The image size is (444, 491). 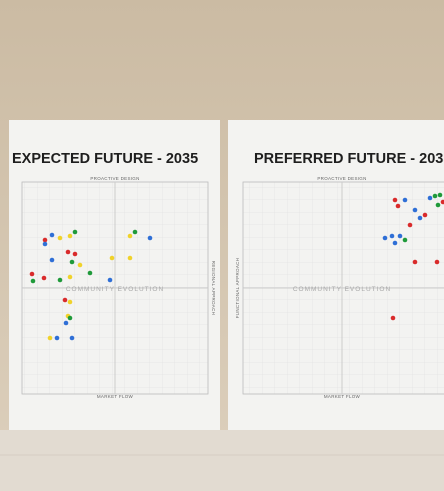 What do you see at coordinates (213, 288) in the screenshot?
I see `side-label: REGIONAL APPROACH` at bounding box center [213, 288].